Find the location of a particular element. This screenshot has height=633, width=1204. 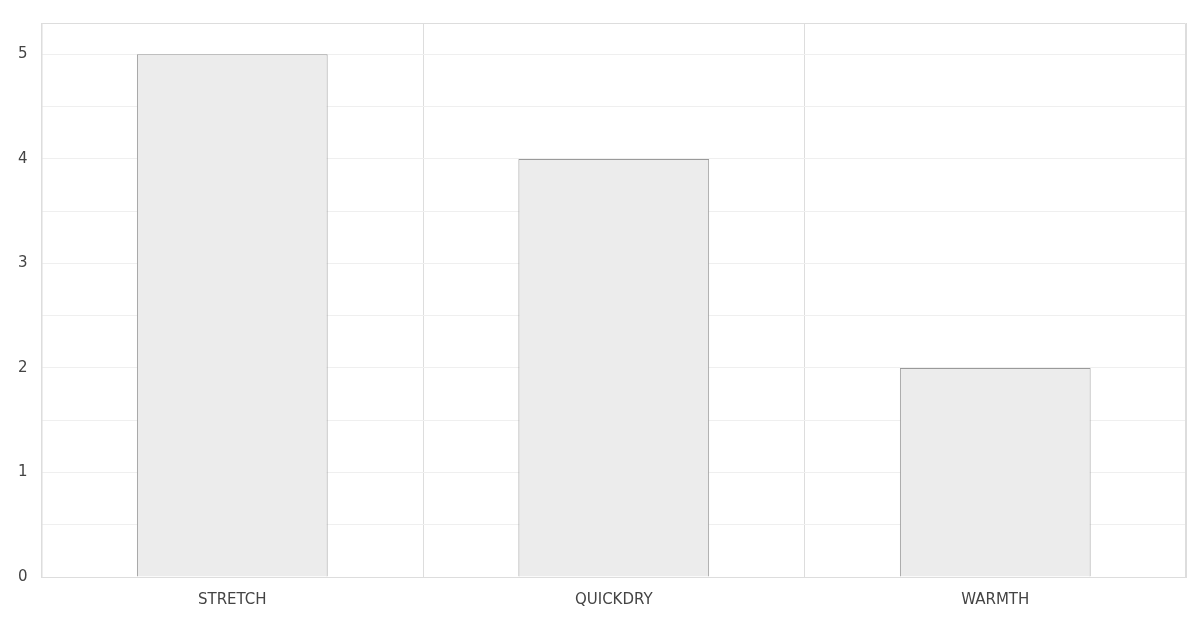

x-tick-label: STRETCH is located at coordinates (232, 598).